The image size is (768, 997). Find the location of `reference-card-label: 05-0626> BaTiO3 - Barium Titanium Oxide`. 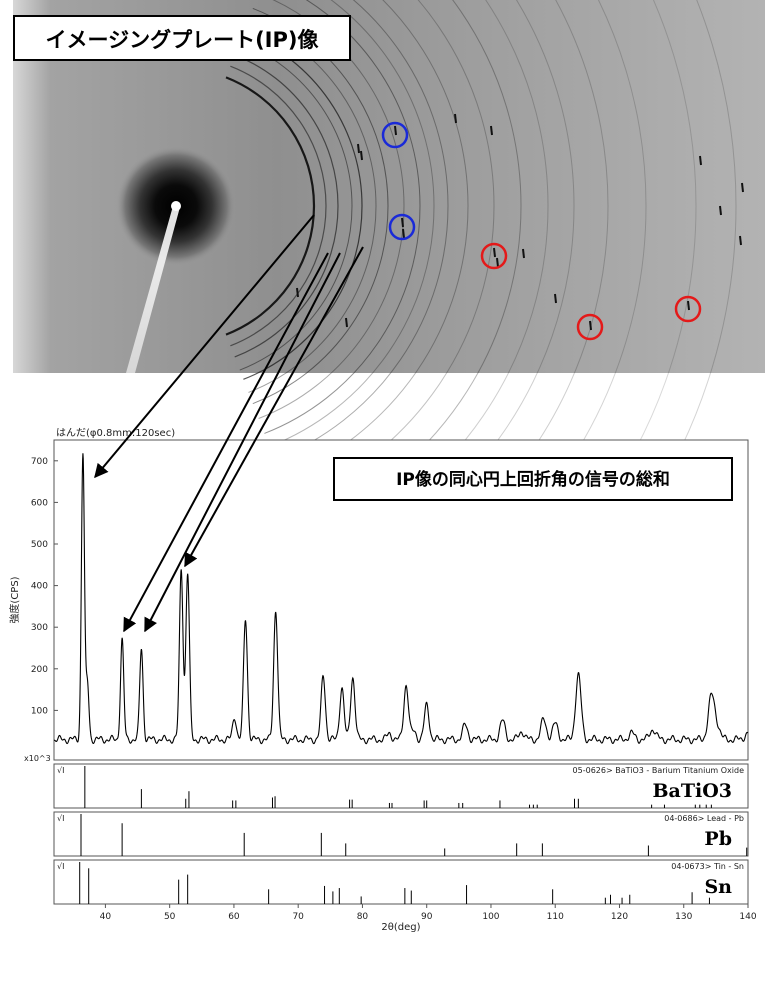

reference-card-label: 05-0626> BaTiO3 - Barium Titanium Oxide is located at coordinates (659, 770).